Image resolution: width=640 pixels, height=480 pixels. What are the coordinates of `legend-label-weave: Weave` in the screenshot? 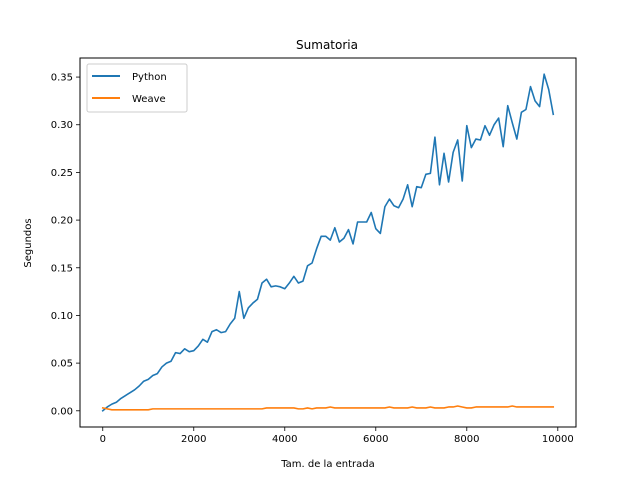 It's located at (149, 99).